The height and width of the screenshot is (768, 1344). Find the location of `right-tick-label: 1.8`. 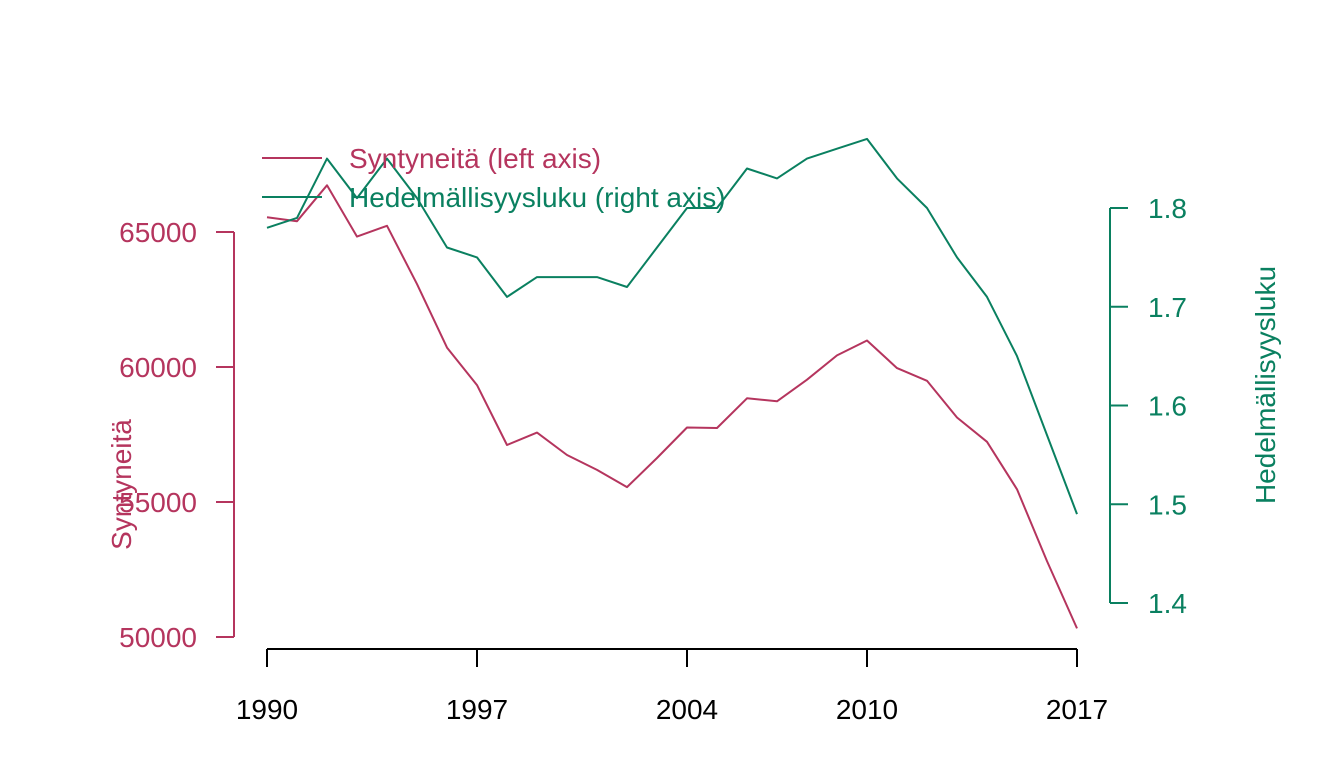

right-tick-label: 1.8 is located at coordinates (1167, 208).